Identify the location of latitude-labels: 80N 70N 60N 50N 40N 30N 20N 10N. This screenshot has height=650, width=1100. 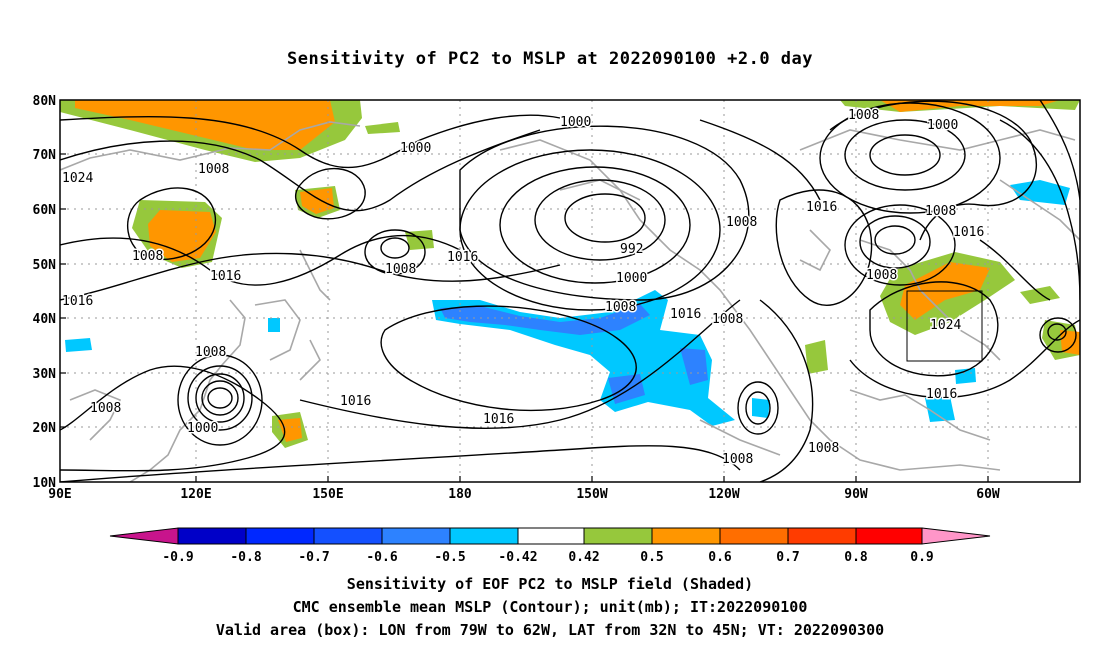
(45, 292).